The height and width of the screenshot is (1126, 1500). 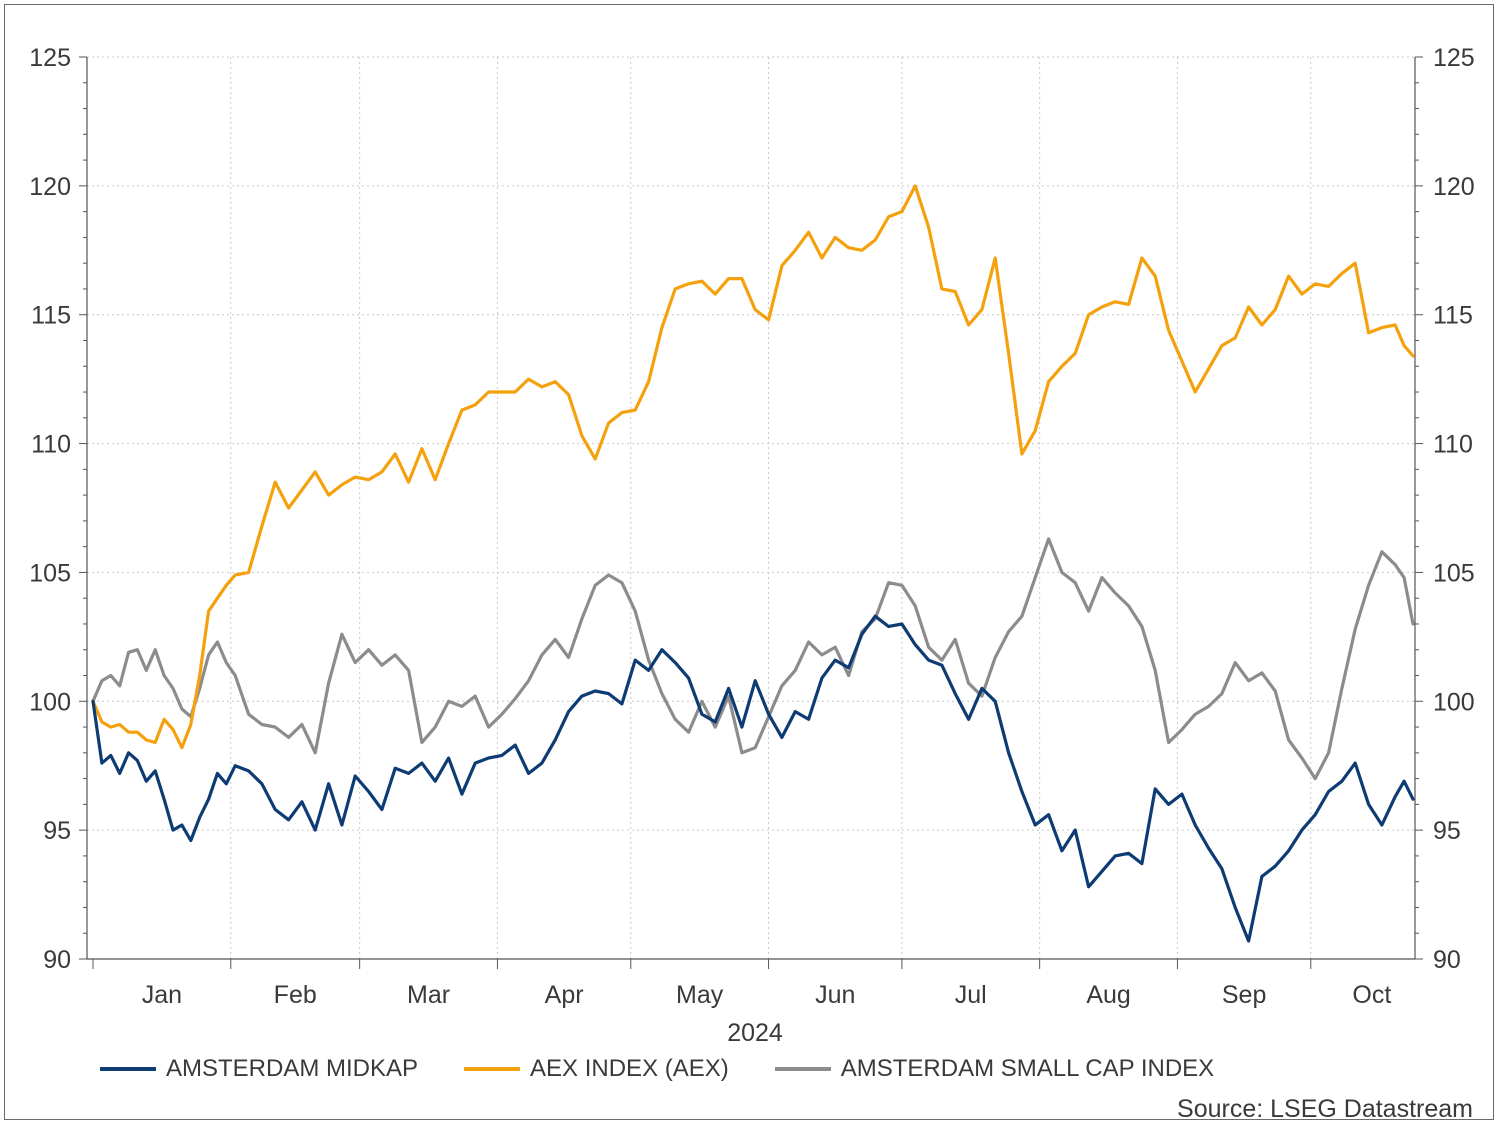 I want to click on legend-item-midkap: AMSTERDAM MIDKAP, so click(x=259, y=1069).